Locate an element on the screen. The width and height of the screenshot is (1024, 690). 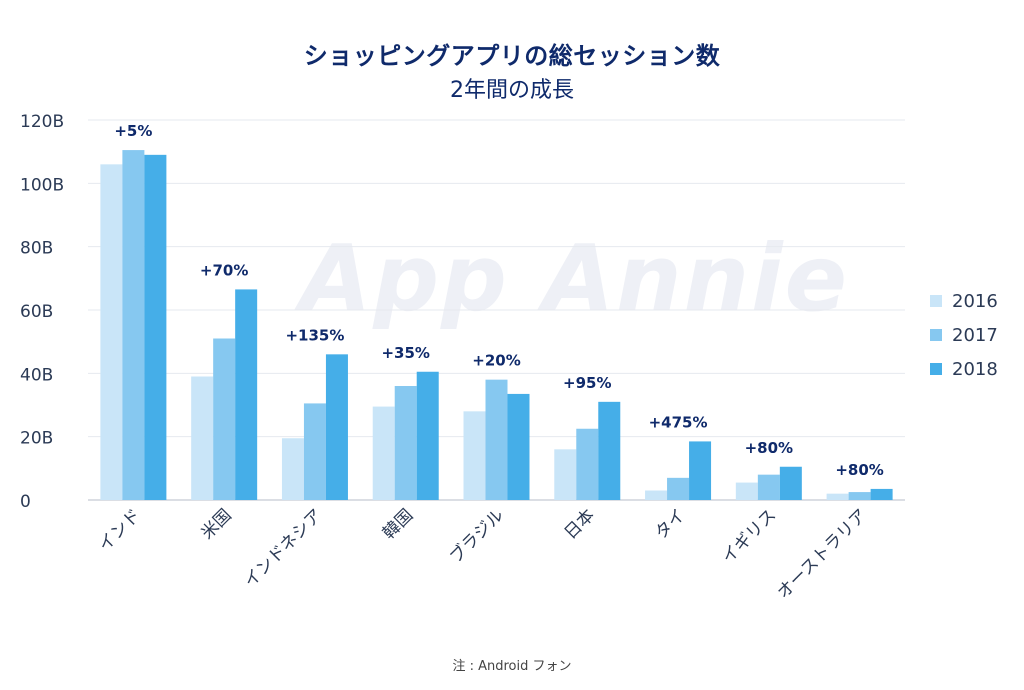
x-tick-label: インドネシア is located at coordinates (283, 548).